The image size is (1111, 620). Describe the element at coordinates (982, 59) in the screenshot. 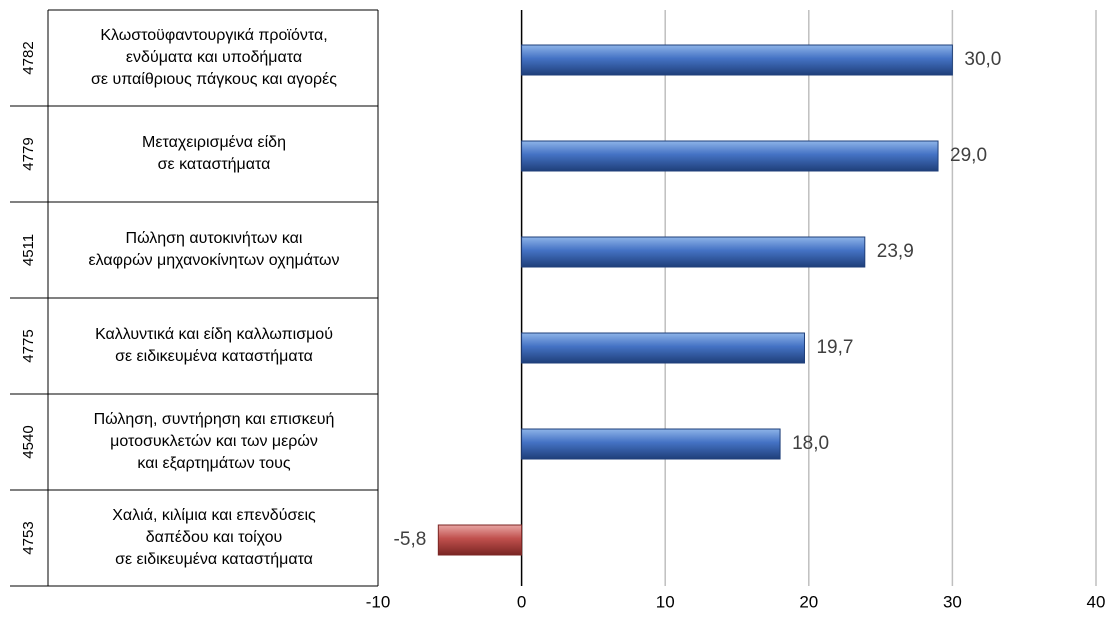

I see `data-label-4782: 30,0` at that location.